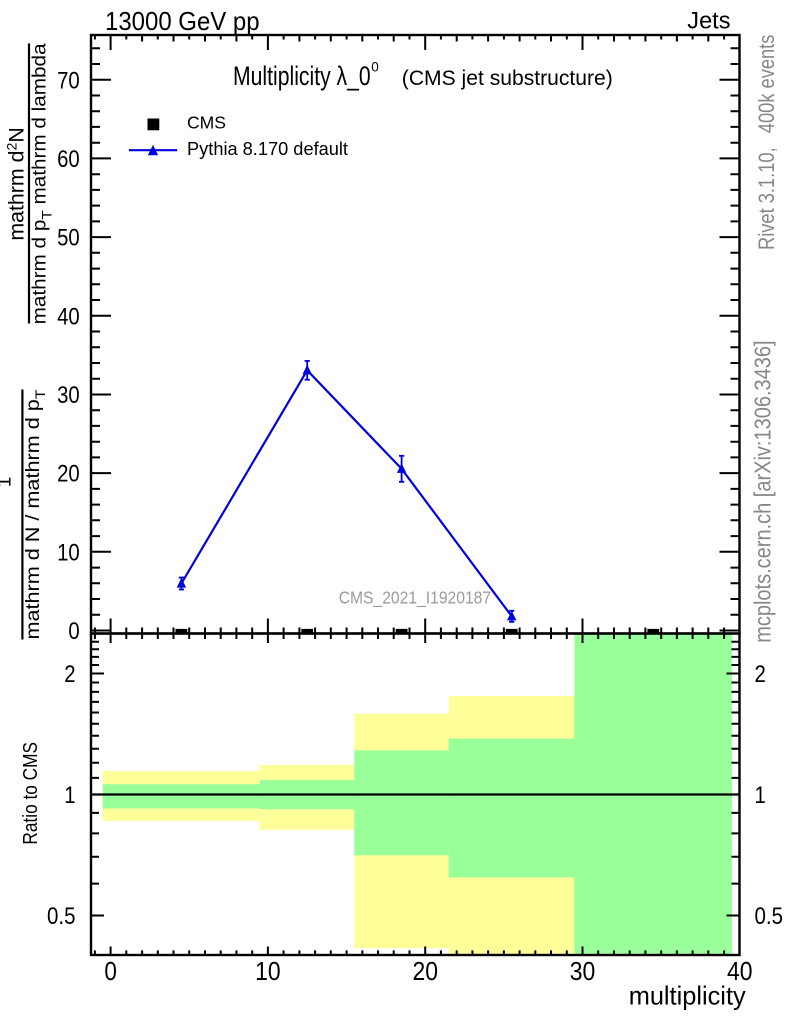 The width and height of the screenshot is (786, 1024). Describe the element at coordinates (302, 76) in the screenshot. I see `svg-text: Multiplicity λ_0` at that location.